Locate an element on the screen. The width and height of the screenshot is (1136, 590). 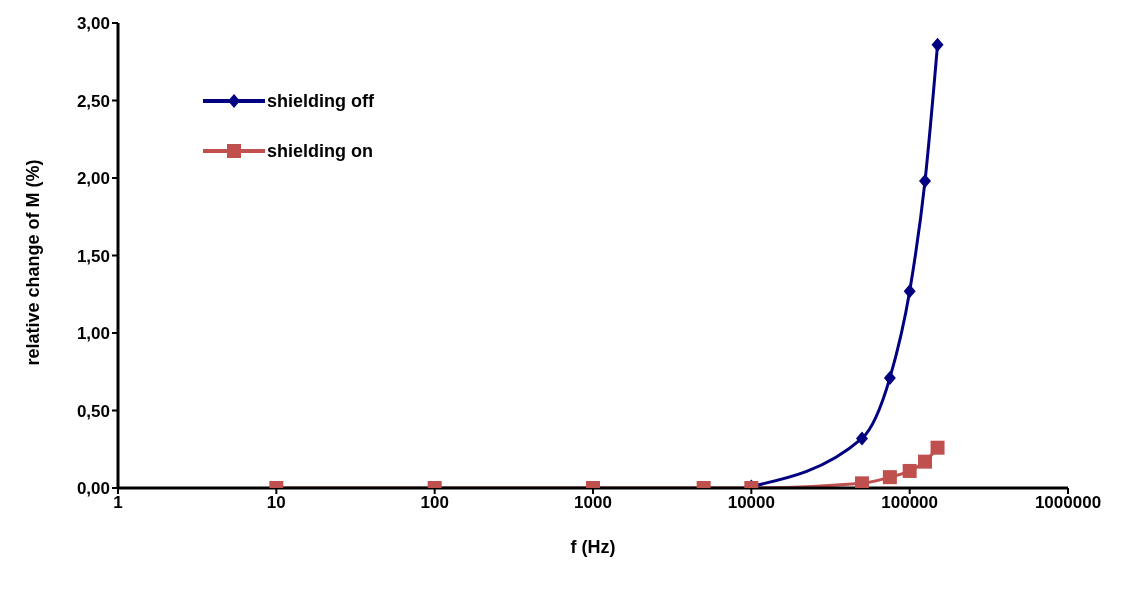
legend-label: shielding off is located at coordinates (320, 101).